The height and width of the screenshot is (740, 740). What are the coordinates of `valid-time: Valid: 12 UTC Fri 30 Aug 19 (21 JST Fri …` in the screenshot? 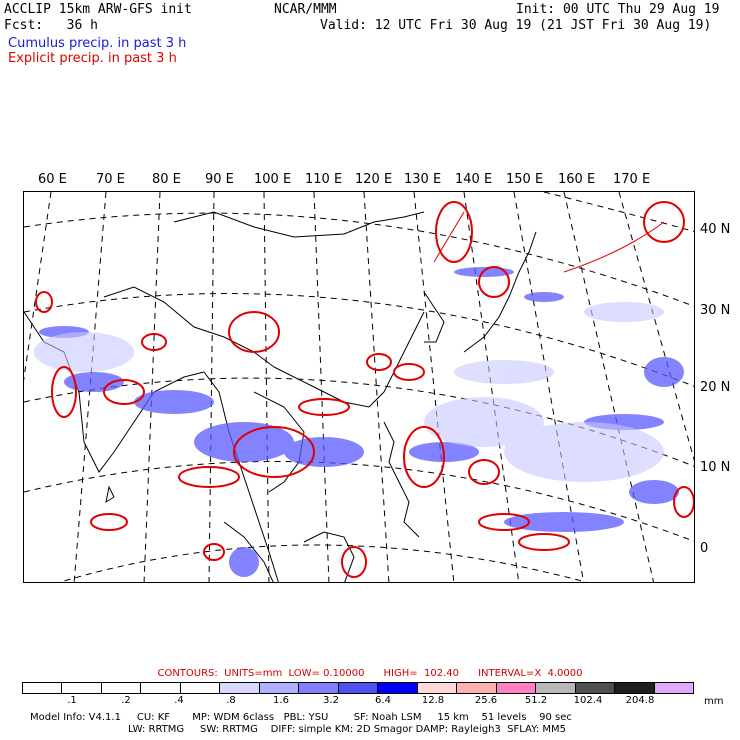 It's located at (516, 25).